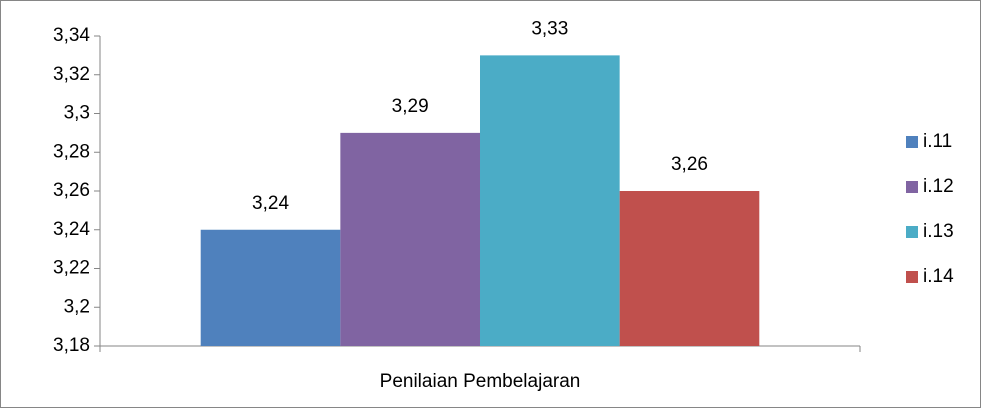 The height and width of the screenshot is (408, 981). I want to click on data-label: 3,26, so click(689, 164).